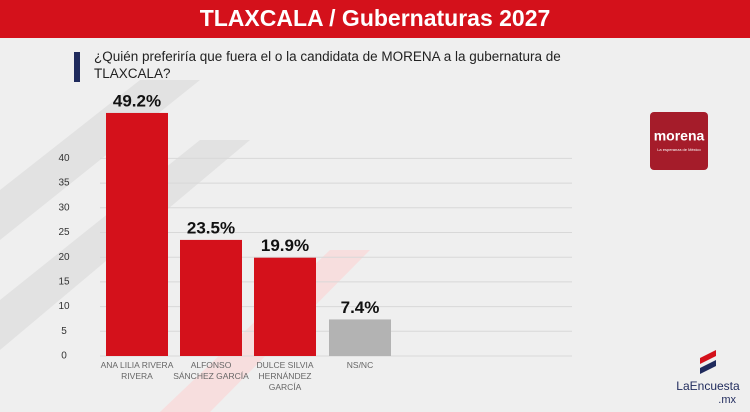  Describe the element at coordinates (679, 149) in the screenshot. I see `party-tagline: La esperanza de México` at that location.